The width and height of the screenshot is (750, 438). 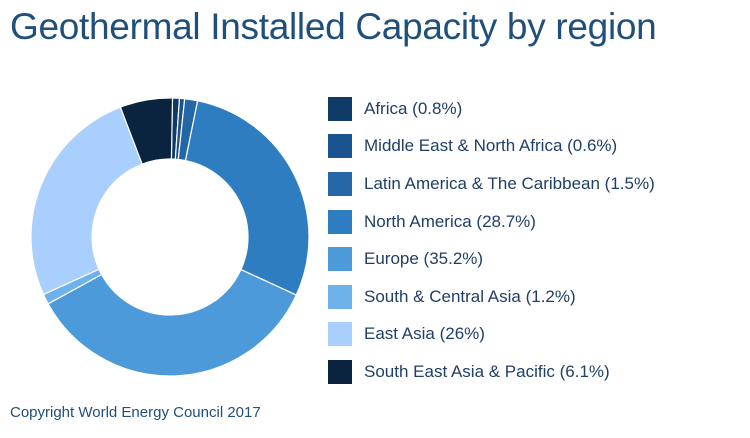 I want to click on legend-item: South East Asia & Pacific (6.1%), so click(x=491, y=372).